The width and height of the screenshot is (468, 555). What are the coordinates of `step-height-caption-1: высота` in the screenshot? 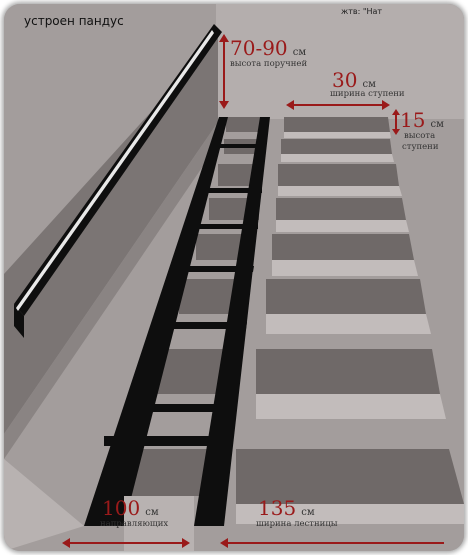 It's located at (420, 136).